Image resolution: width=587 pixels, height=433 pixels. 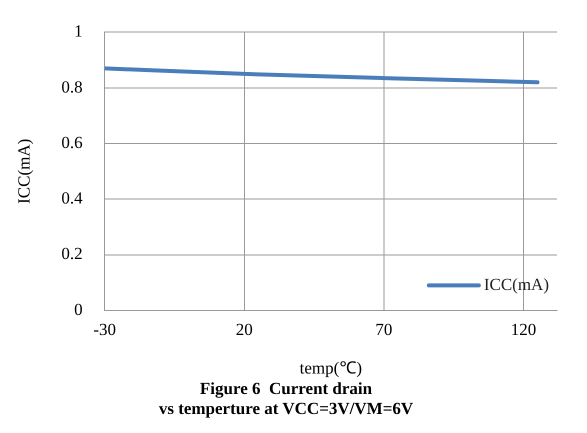 I want to click on y-axis-title: ICC(mA), so click(x=24, y=171).